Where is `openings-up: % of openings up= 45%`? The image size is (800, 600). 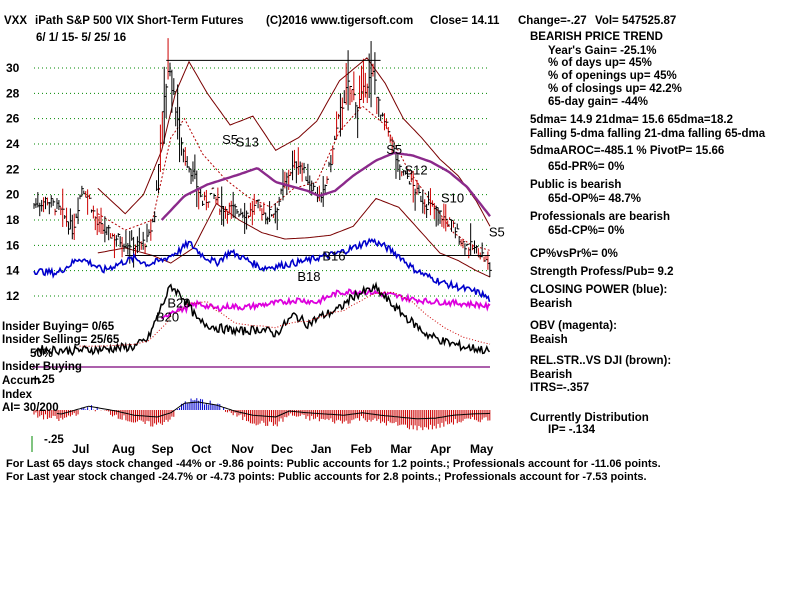 openings-up: % of openings up= 45% is located at coordinates (612, 76).